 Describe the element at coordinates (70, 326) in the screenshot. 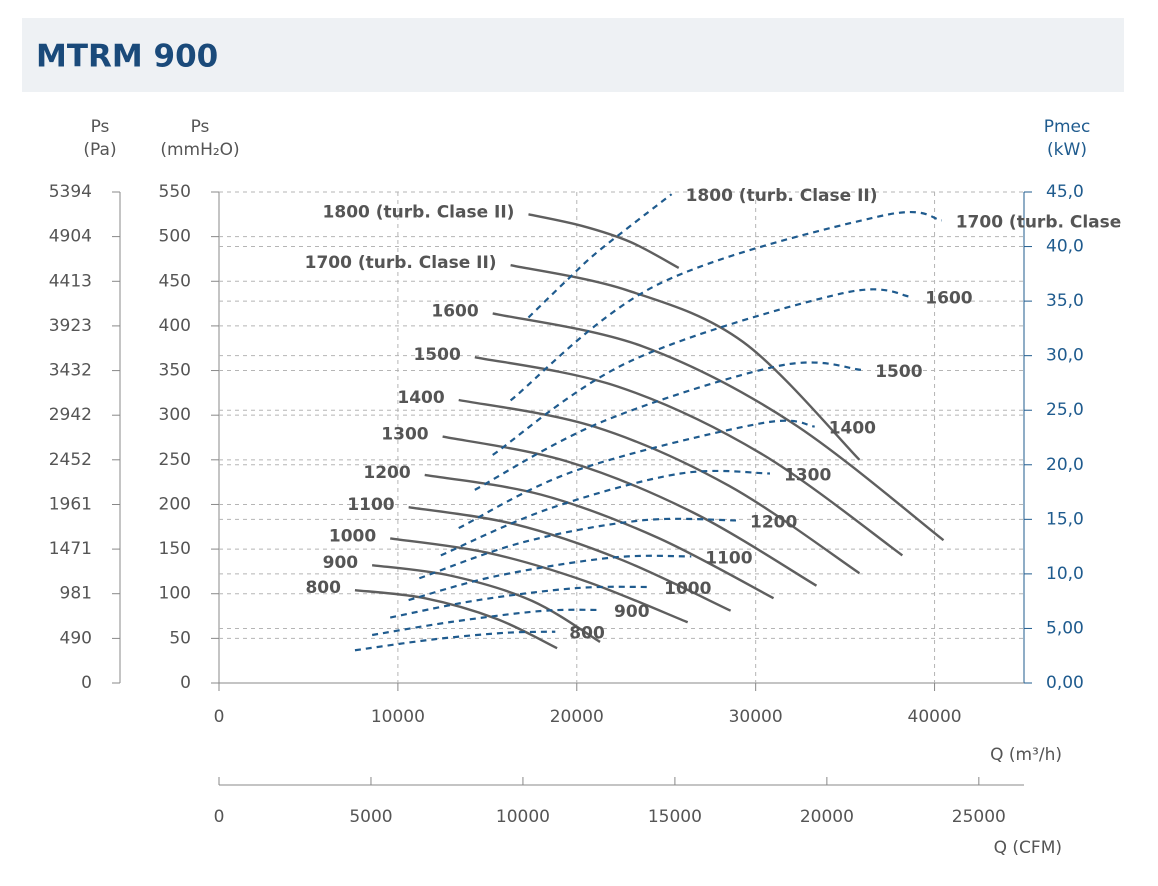

I see `y-pa-tick-label: 3923` at that location.